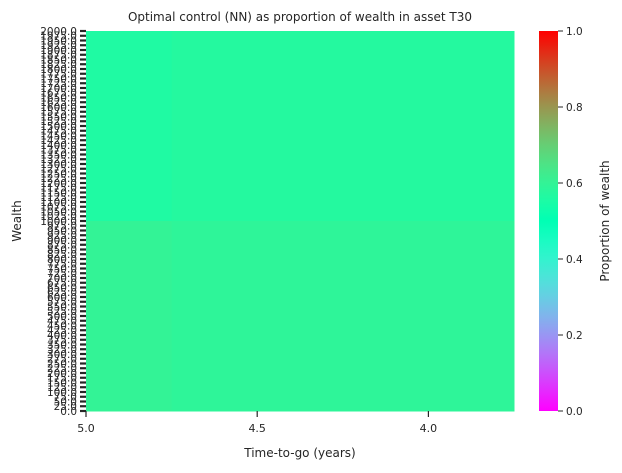 The width and height of the screenshot is (622, 473). I want to click on y-tick-label: 325.0, so click(62, 350).